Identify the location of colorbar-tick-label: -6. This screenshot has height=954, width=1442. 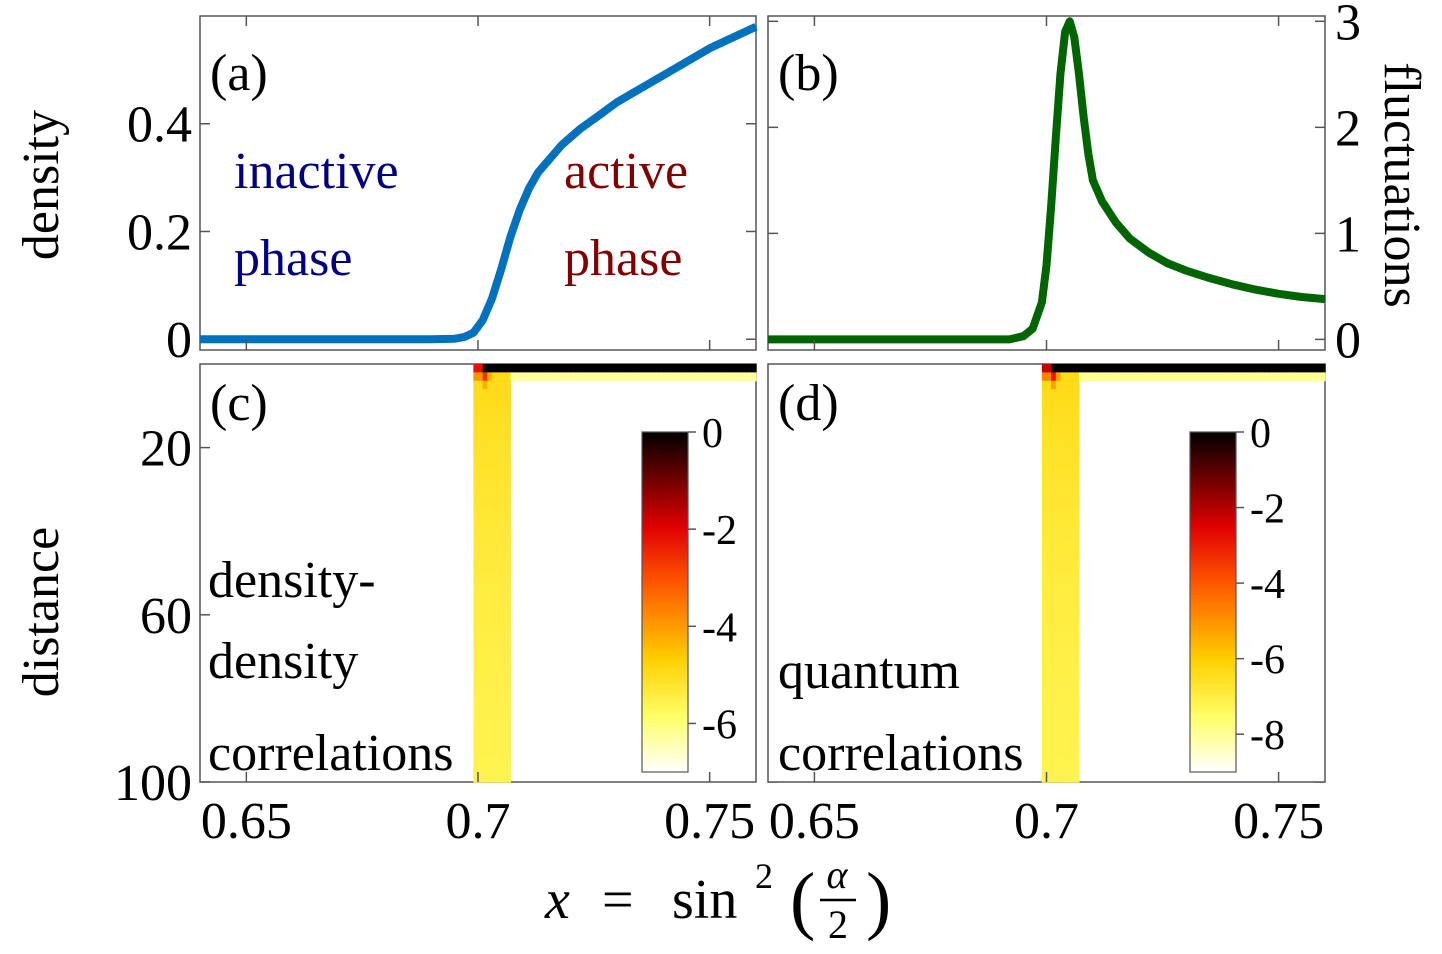
(719, 725).